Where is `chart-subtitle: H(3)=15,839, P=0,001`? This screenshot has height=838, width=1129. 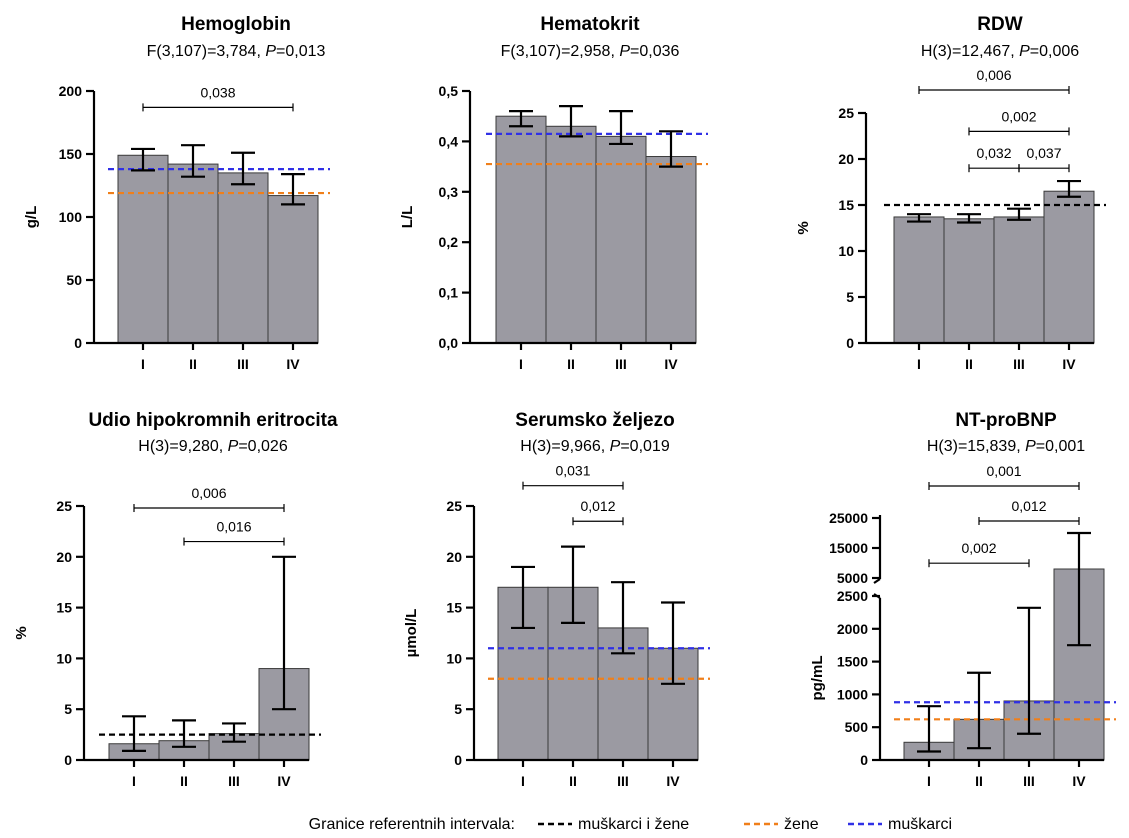 chart-subtitle: H(3)=15,839, P=0,001 is located at coordinates (1006, 446).